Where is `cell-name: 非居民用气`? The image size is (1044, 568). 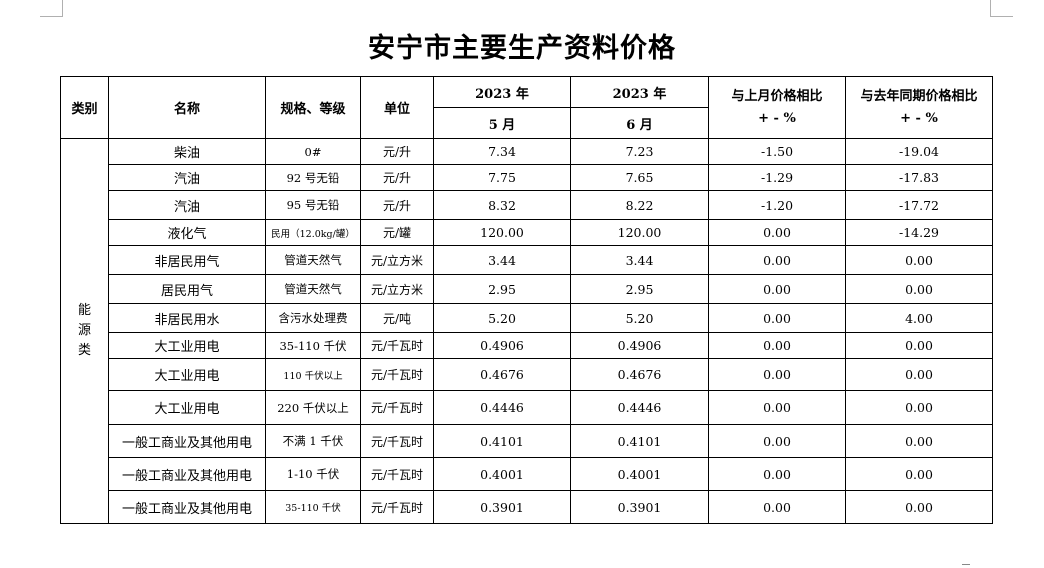
cell-name: 非居民用气 is located at coordinates (187, 260).